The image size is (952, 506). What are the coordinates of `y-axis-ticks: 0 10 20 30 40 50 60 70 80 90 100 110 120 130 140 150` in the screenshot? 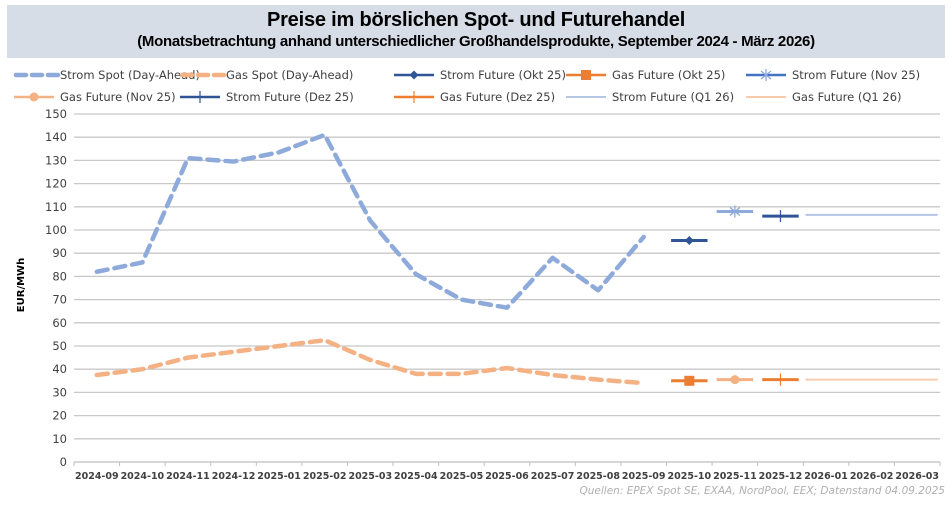 It's located at (56, 288).